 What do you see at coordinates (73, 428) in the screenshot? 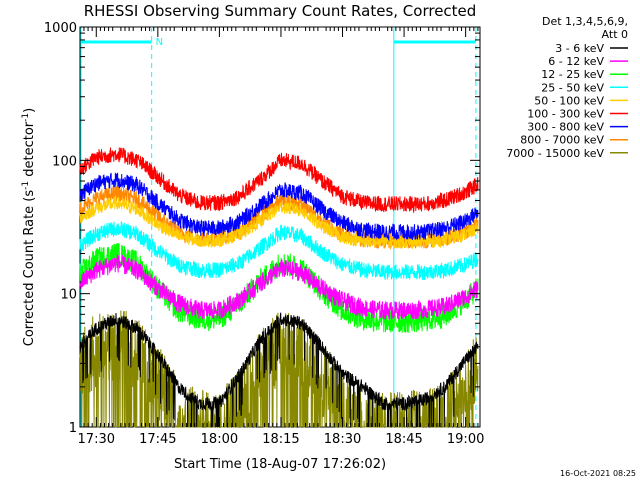
I see `y-tick-label: 1` at bounding box center [73, 428].